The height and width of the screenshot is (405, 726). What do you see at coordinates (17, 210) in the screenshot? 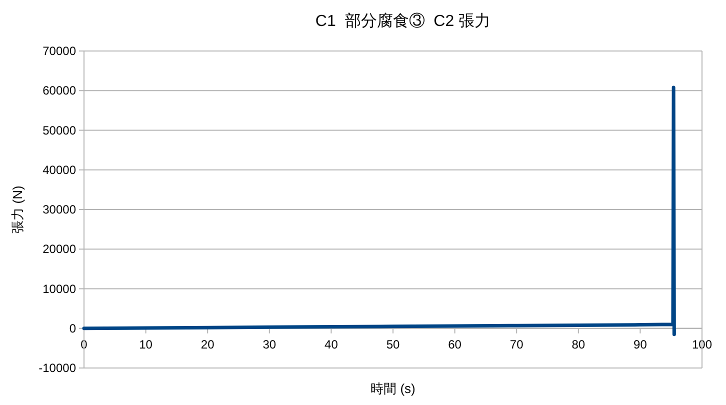
I see `y-axis-title: 張力 (N)` at bounding box center [17, 210].